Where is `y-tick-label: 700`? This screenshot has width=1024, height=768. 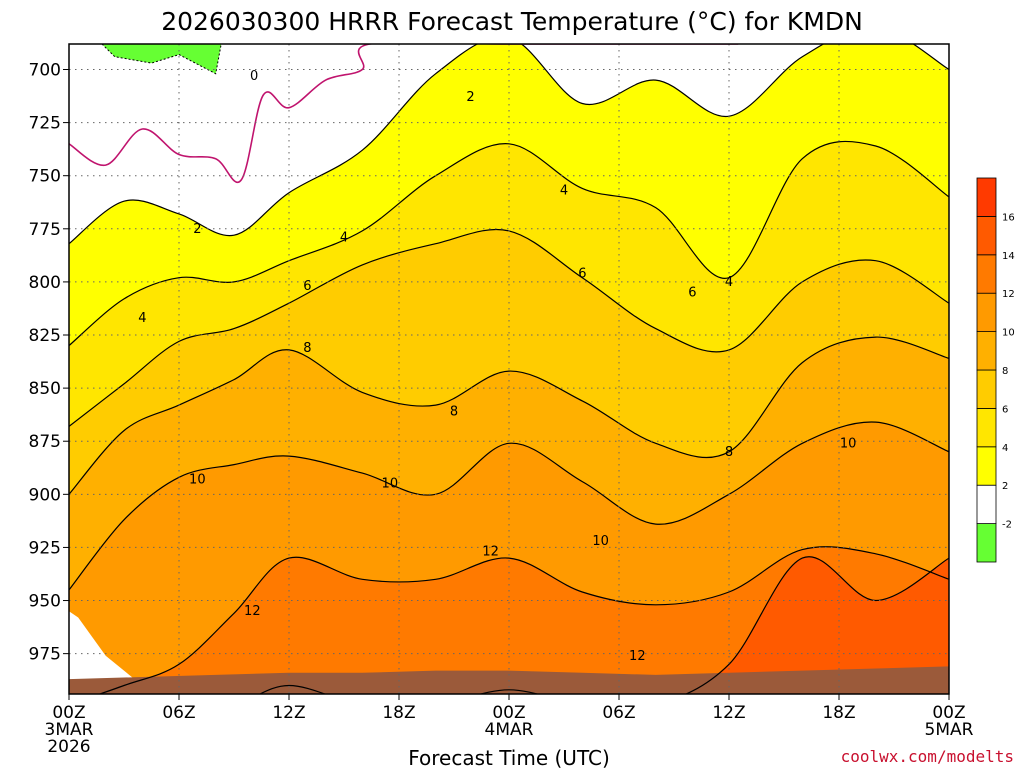
y-tick-label: 700 is located at coordinates (45, 70).